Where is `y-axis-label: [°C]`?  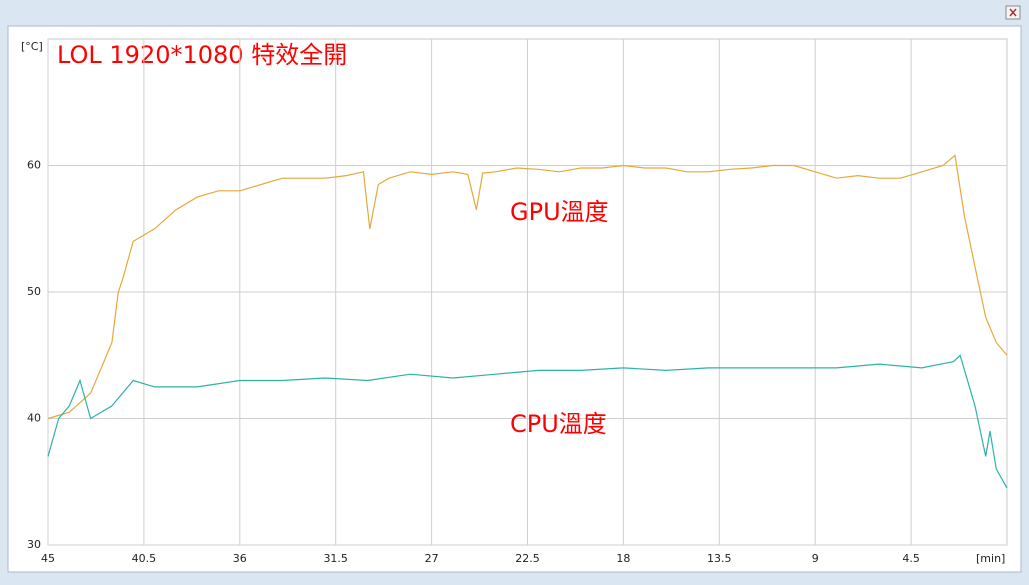 y-axis-label: [°C] is located at coordinates (32, 46).